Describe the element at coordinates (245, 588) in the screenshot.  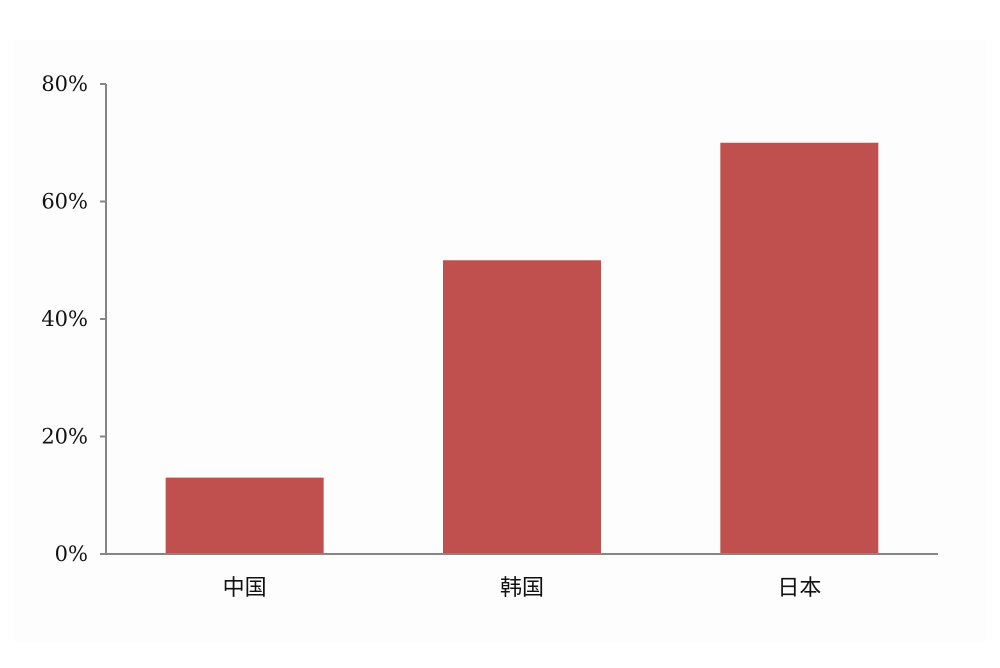
I see `x-category-label-0: 中国` at that location.